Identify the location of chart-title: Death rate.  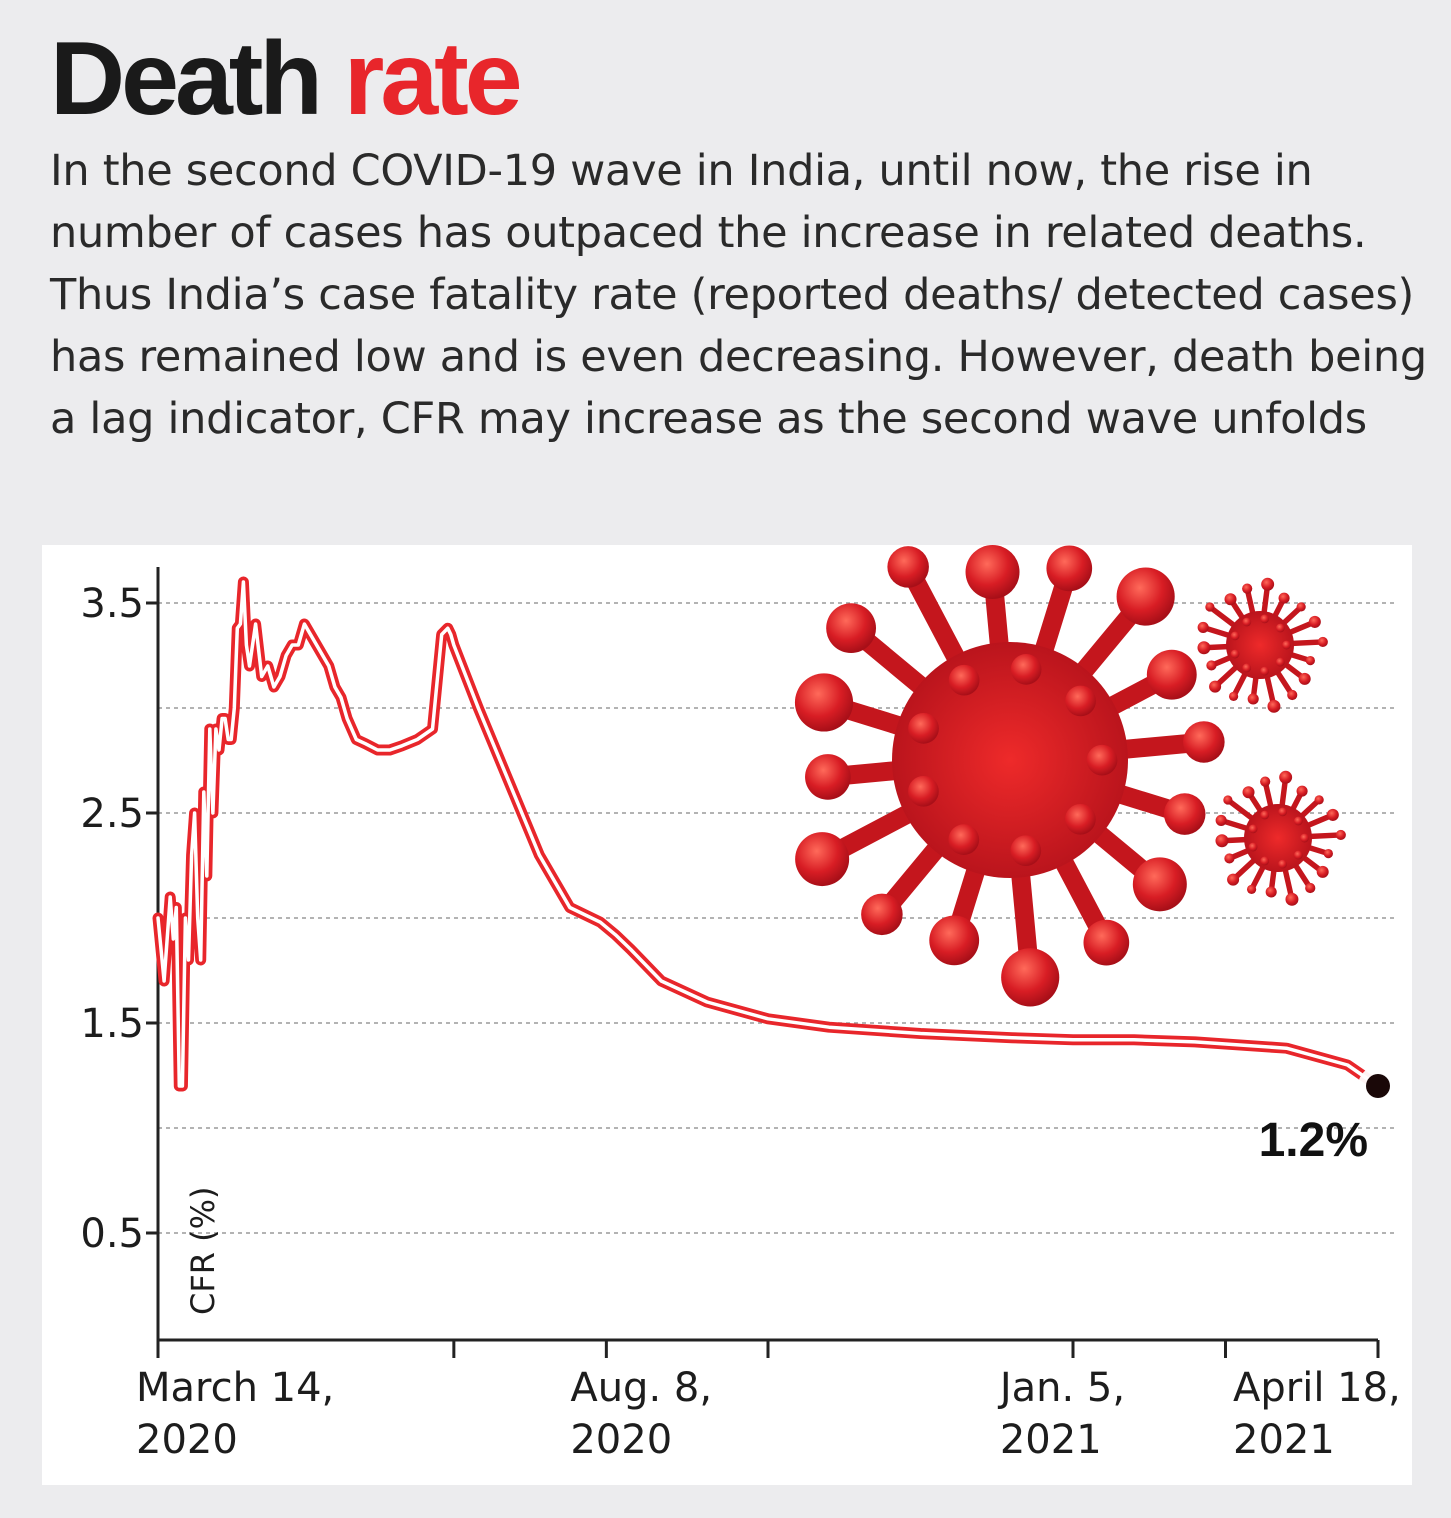
(286, 79).